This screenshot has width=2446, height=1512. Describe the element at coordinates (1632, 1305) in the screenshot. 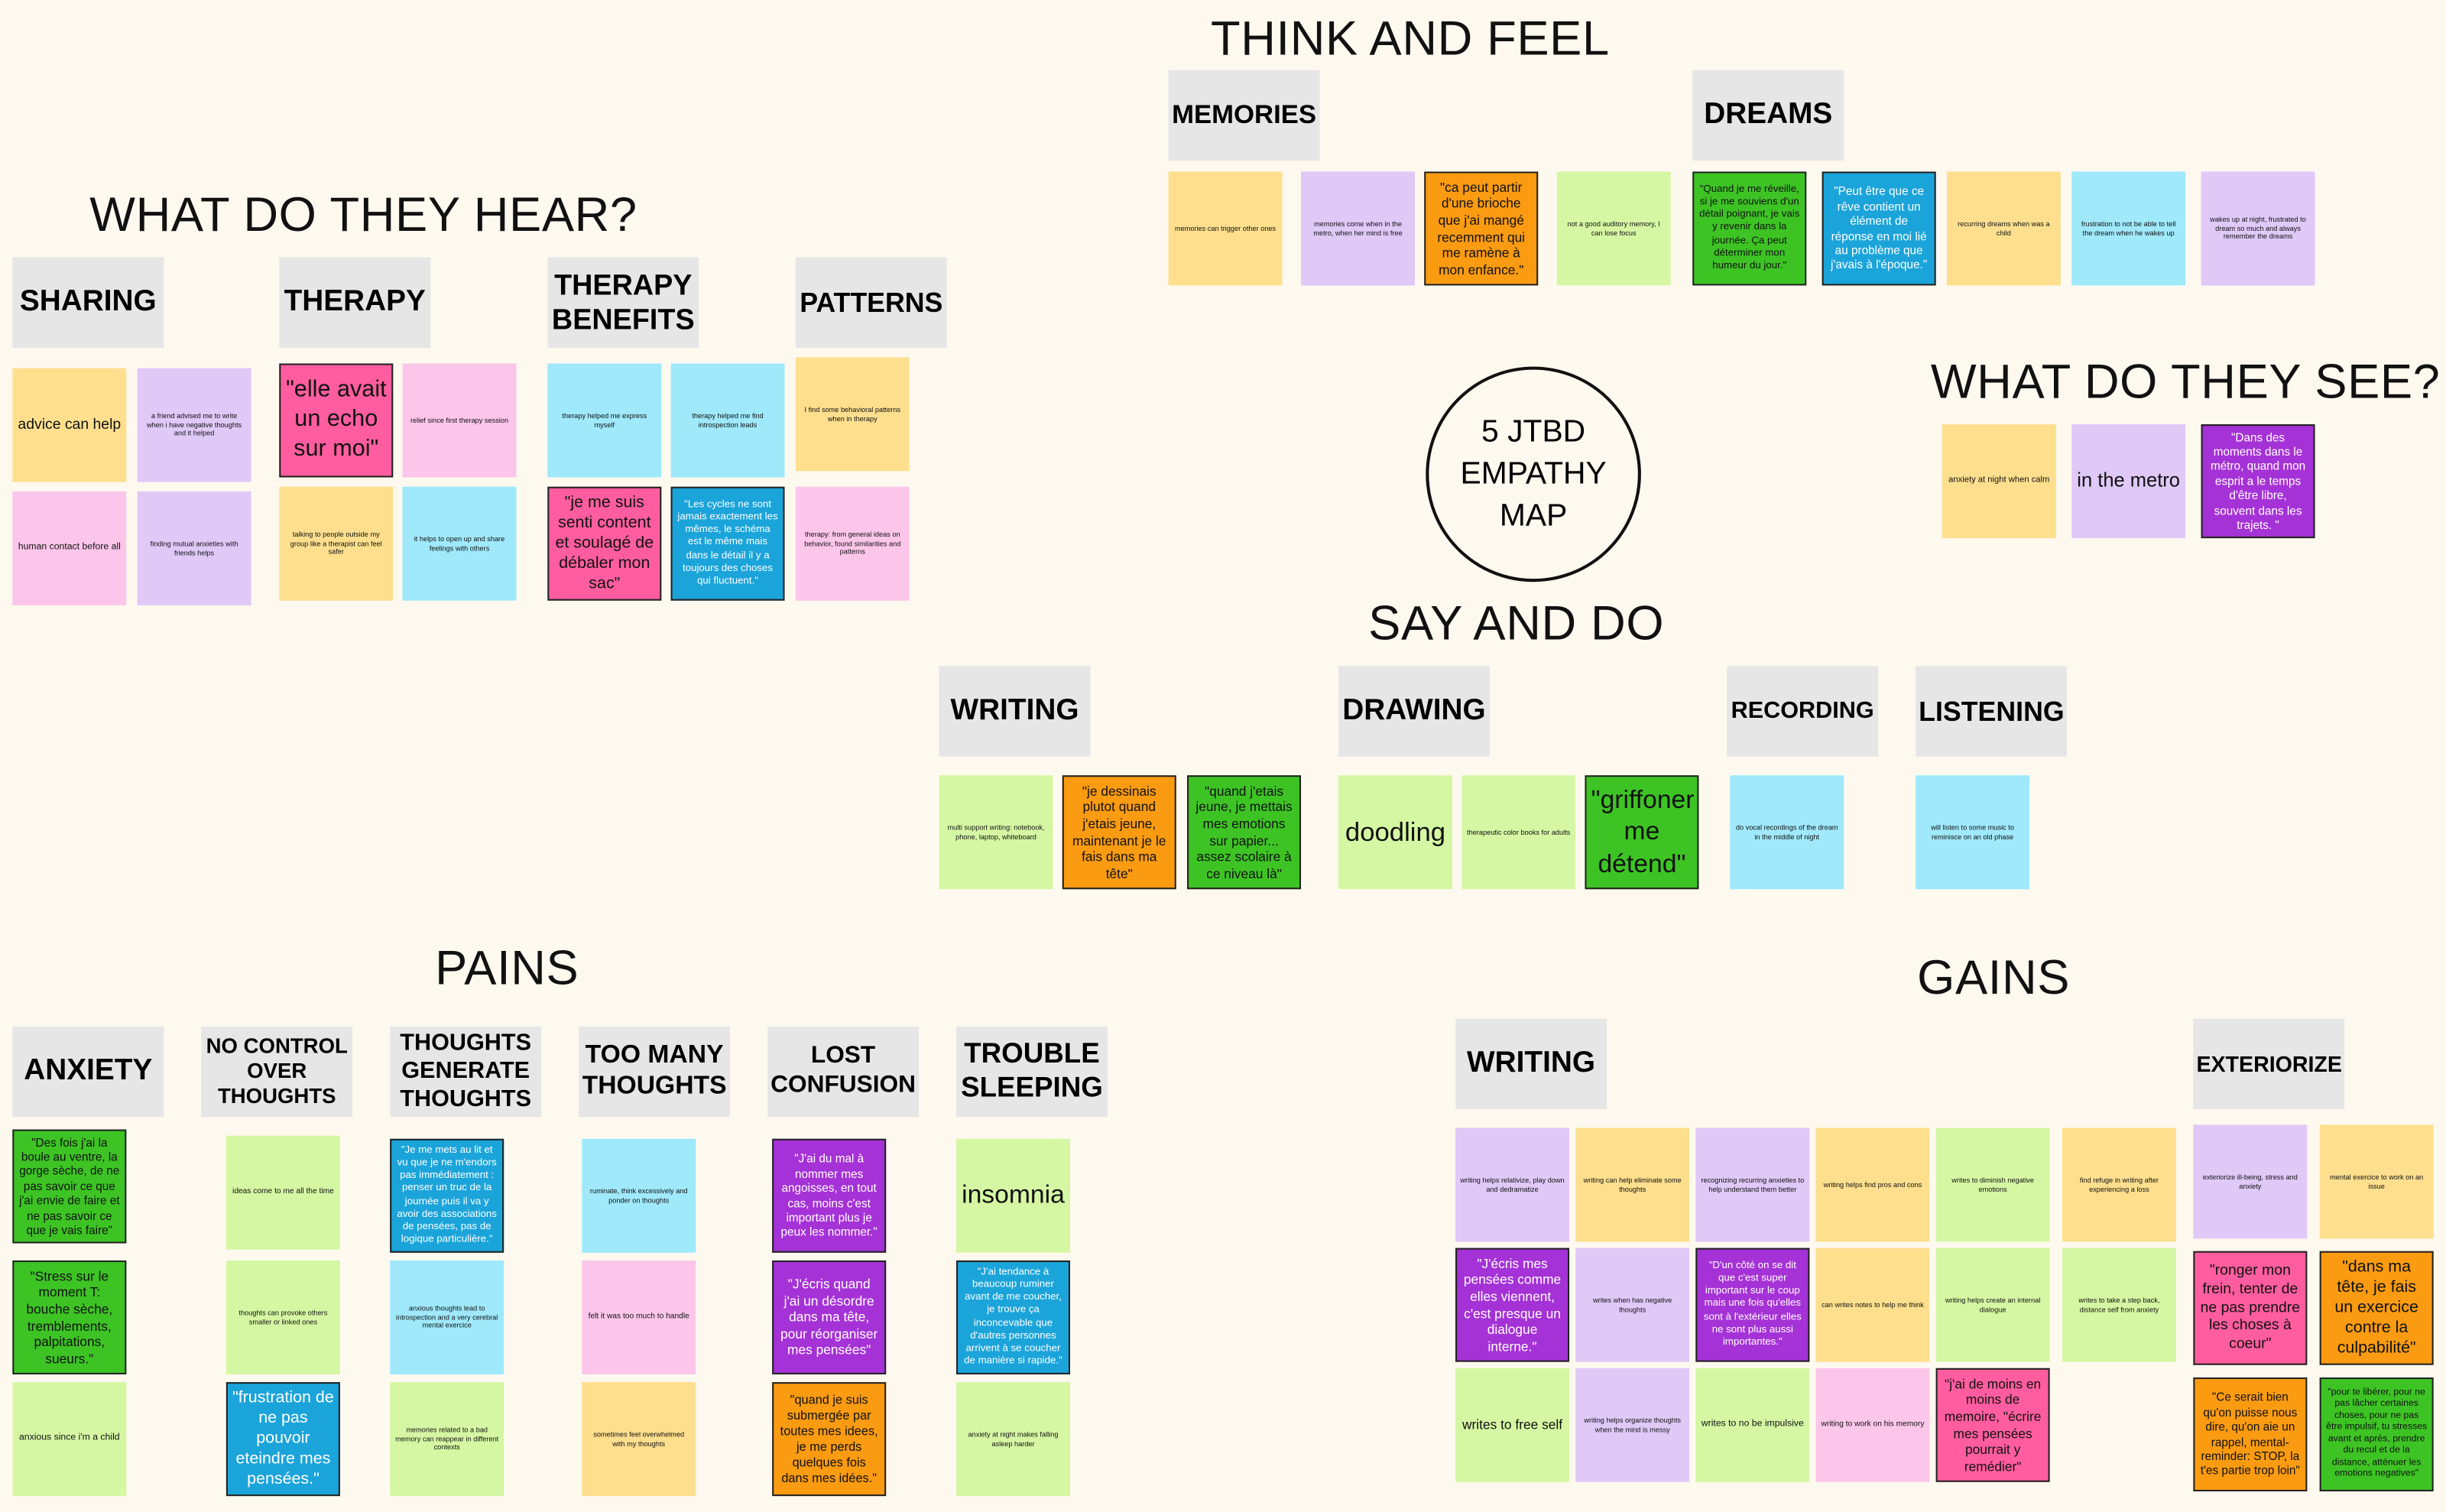

I see `sticky-note: writes when has negative thoughts` at that location.